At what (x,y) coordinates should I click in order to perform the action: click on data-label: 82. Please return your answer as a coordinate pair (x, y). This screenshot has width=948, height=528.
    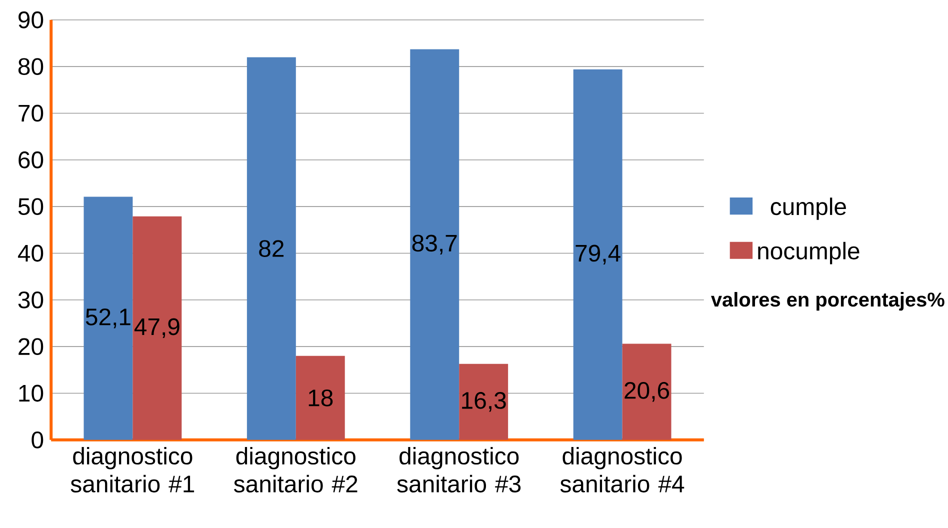
    Looking at the image, I should click on (271, 249).